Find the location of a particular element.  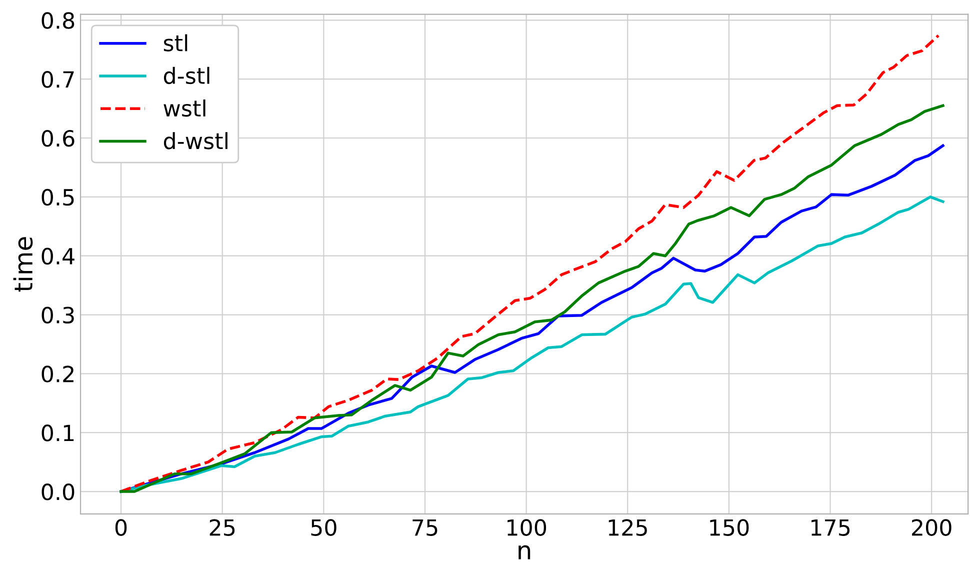

x-tick-label: 75 is located at coordinates (425, 527).